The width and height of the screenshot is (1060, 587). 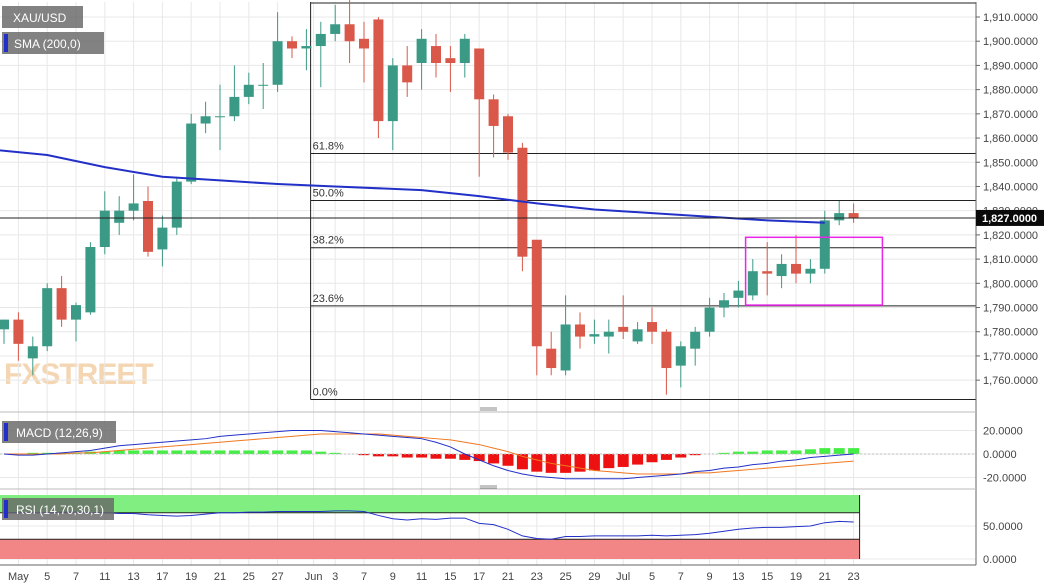 I want to click on symbol-legend: XAU/USD, so click(x=42, y=17).